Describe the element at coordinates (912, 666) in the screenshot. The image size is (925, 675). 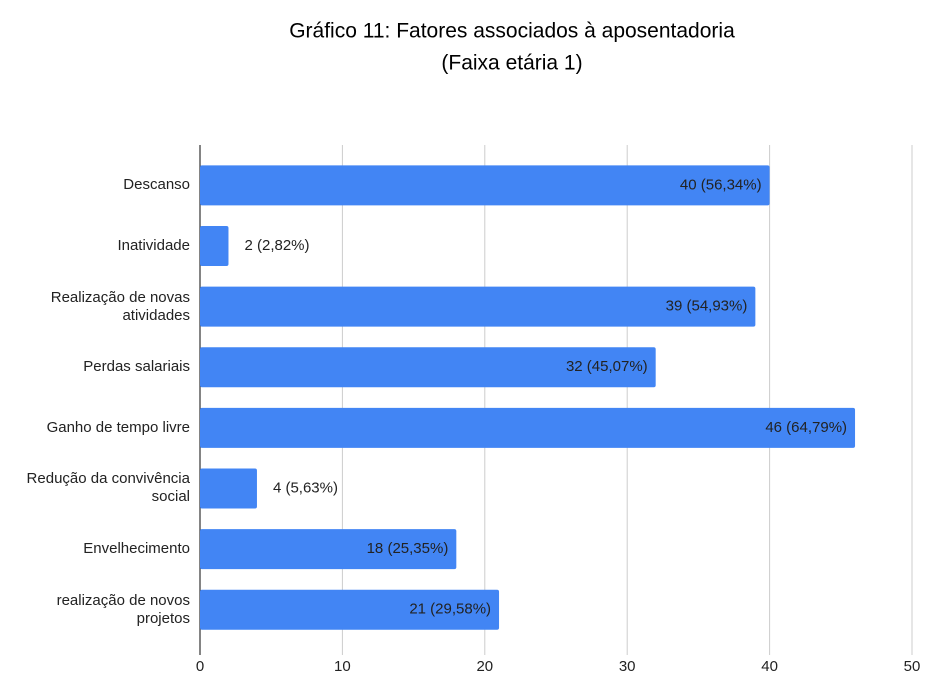
I see `x-tick-label: 50` at that location.